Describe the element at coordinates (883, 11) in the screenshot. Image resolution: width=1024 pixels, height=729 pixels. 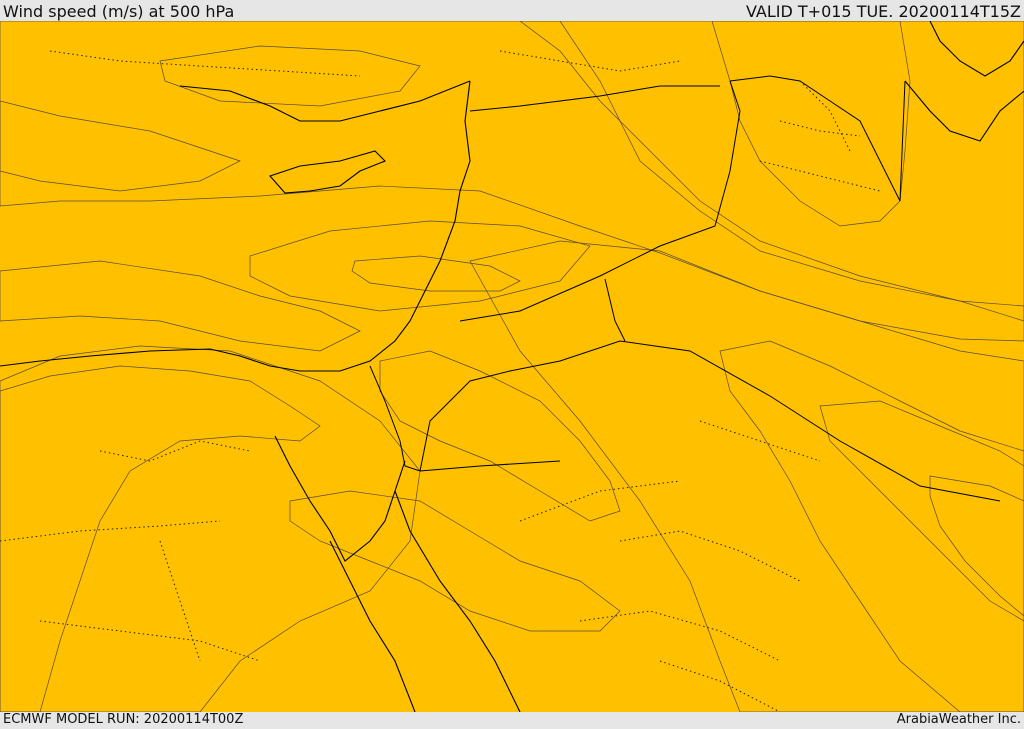
I see `valid-time: VALID T+015 TUE. 20200114T15Z` at that location.